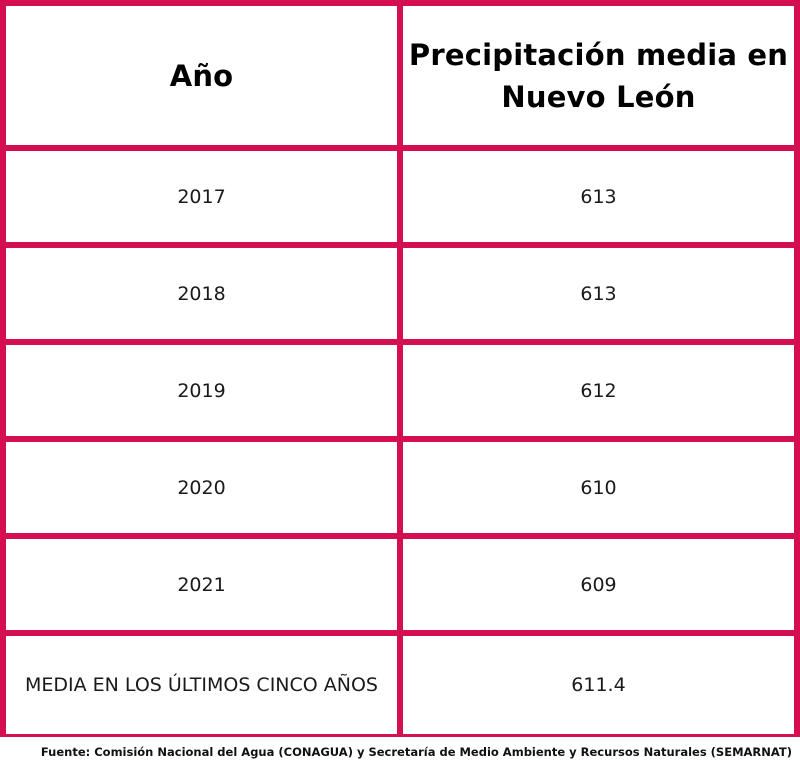 Image resolution: width=800 pixels, height=767 pixels. Describe the element at coordinates (597, 683) in the screenshot. I see `summary-value: 611.4` at that location.